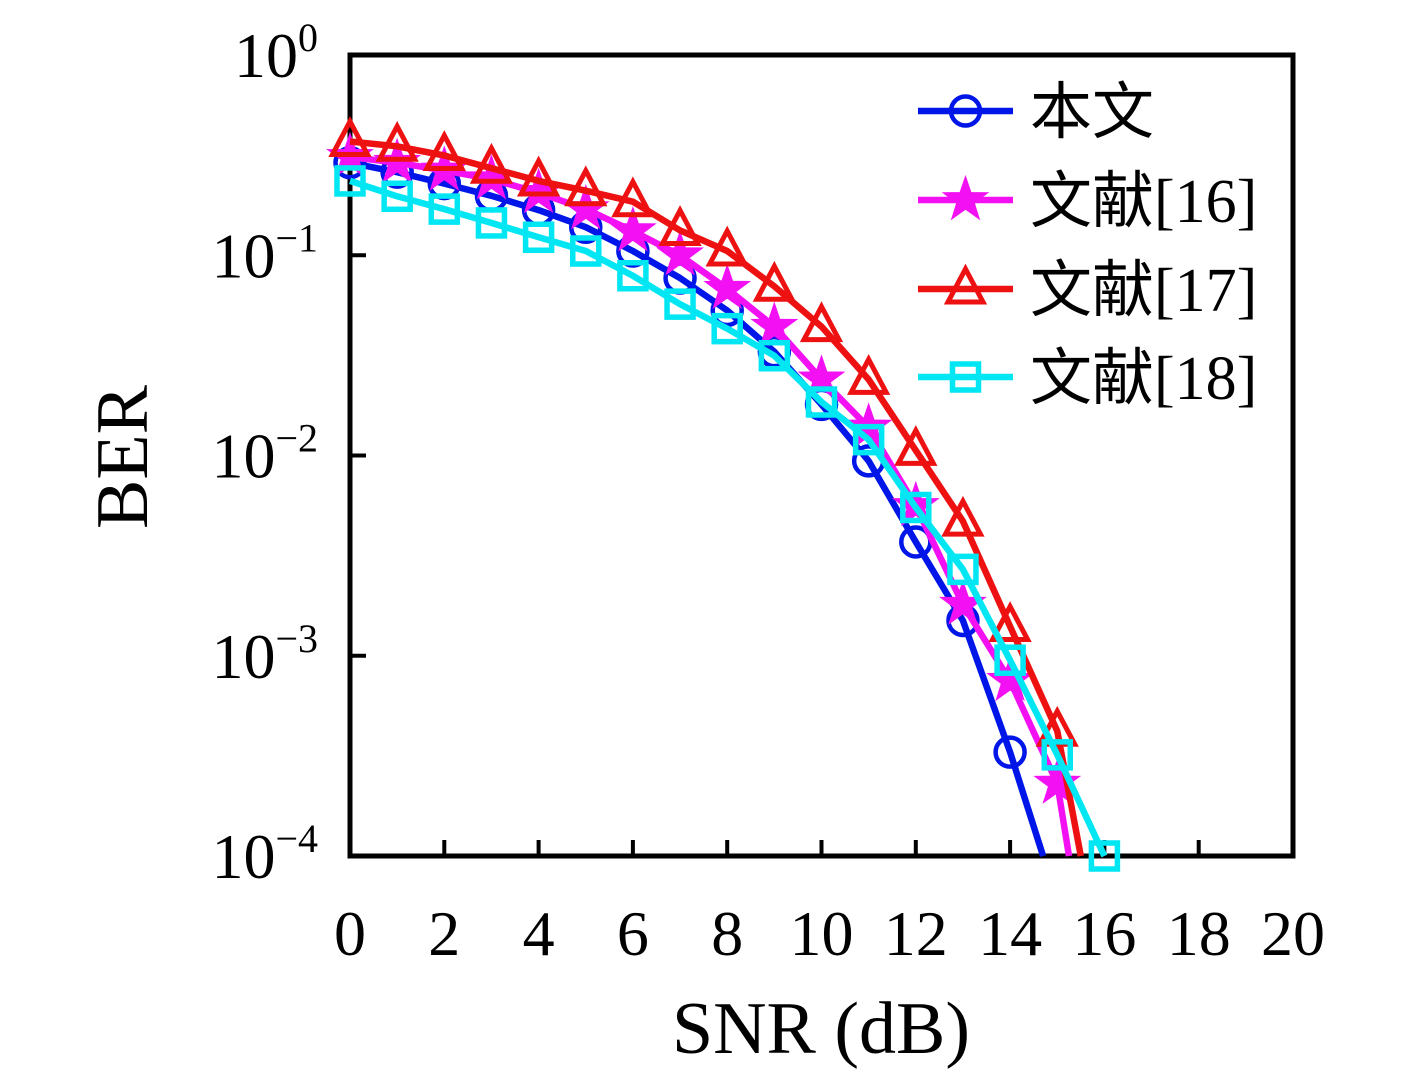  Describe the element at coordinates (123, 456) in the screenshot. I see `y-axis-title: BER` at that location.